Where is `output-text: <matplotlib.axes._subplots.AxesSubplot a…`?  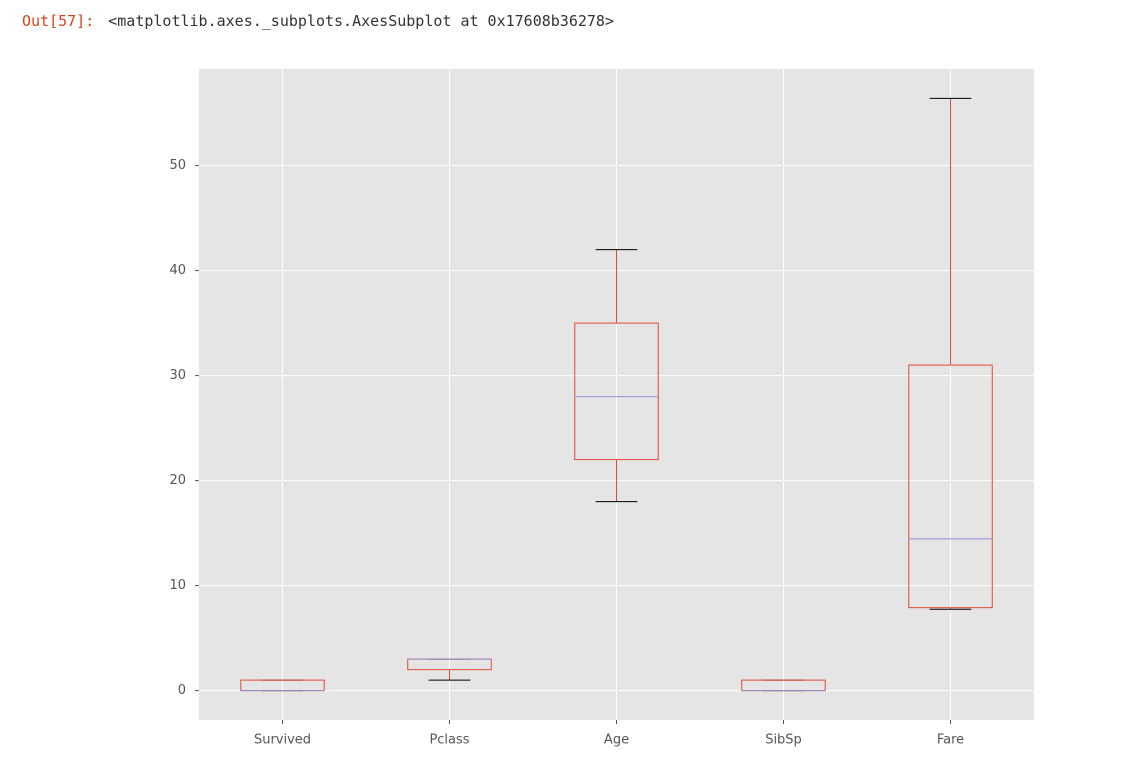 output-text: <matplotlib.axes._subplots.AxesSubplot a… is located at coordinates (361, 21).